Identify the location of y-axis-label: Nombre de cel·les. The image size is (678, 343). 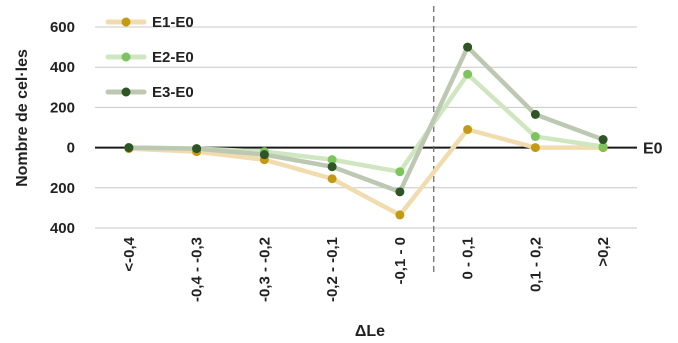
(22, 118).